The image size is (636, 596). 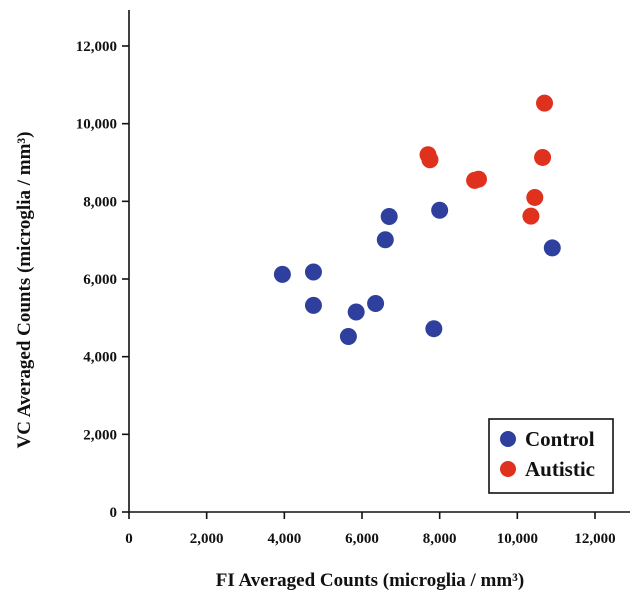 What do you see at coordinates (129, 539) in the screenshot?
I see `x-tick-label: 0` at bounding box center [129, 539].